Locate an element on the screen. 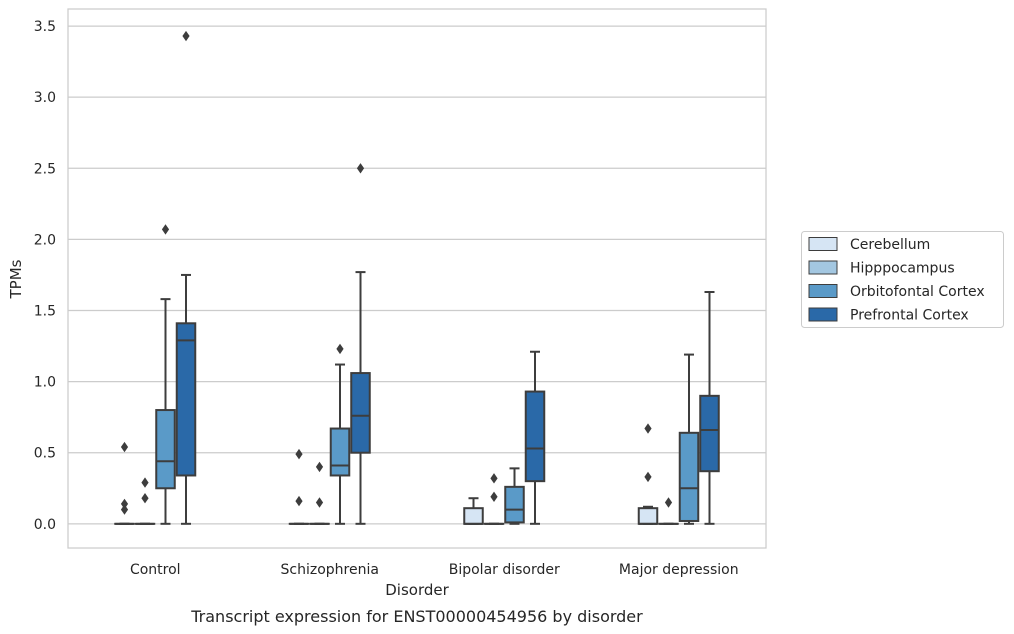  y-tick-labels: 0.0 0.5 1.0 1.5 2.0 2.5 3.0 3.5 is located at coordinates (45, 276).